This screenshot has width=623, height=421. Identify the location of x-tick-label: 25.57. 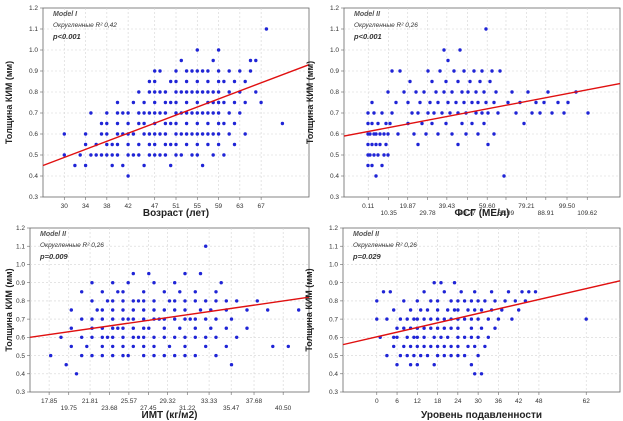
(129, 401).